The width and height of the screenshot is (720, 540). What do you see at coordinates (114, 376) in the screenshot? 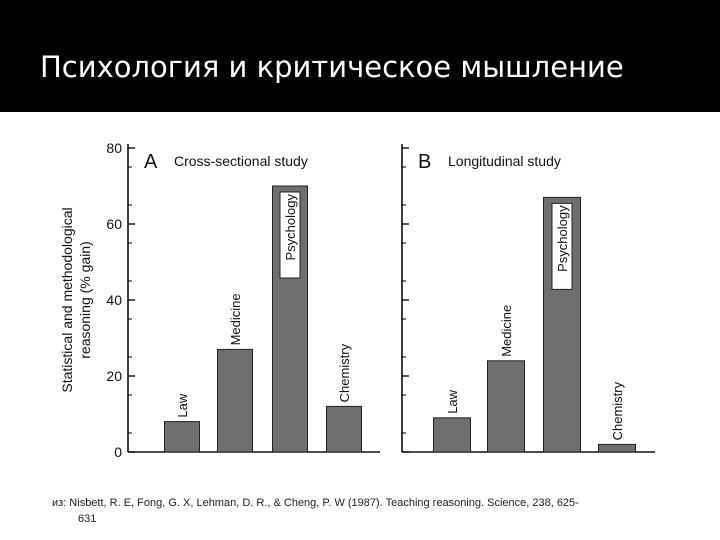
I see `y-tick-label: 20` at bounding box center [114, 376].